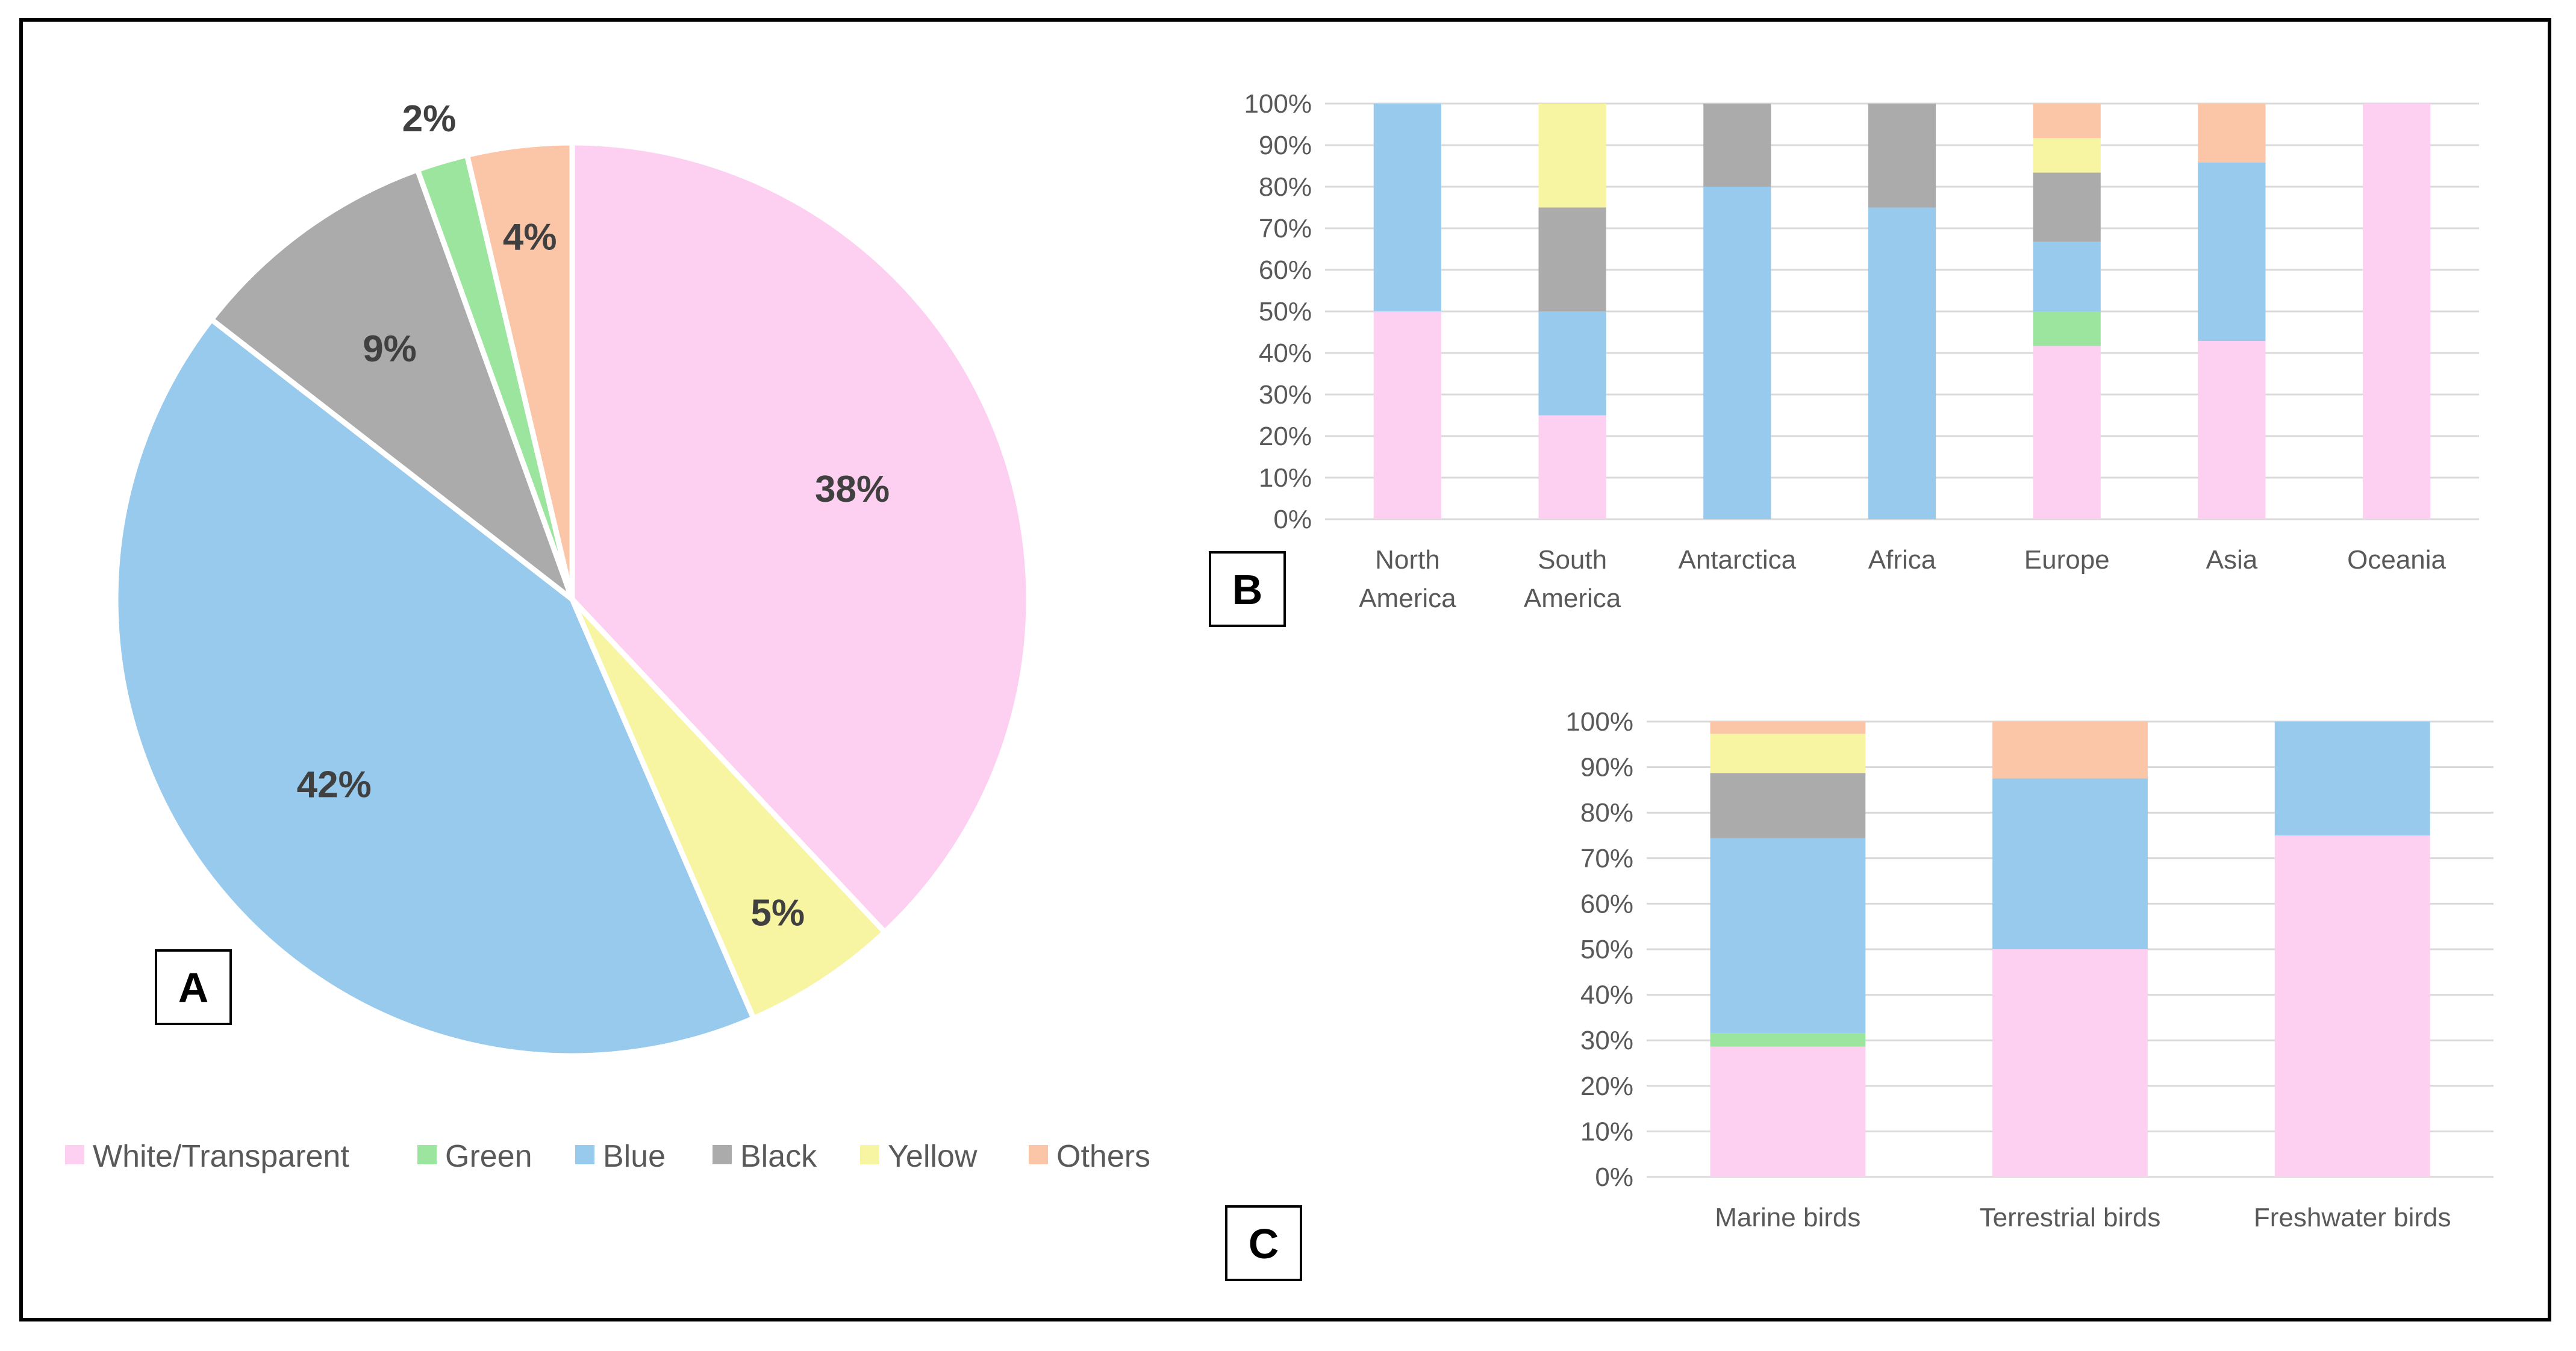 The image size is (2576, 1351). What do you see at coordinates (1285, 187) in the screenshot?
I see `chart-b-y-tick-label: 80%` at bounding box center [1285, 187].